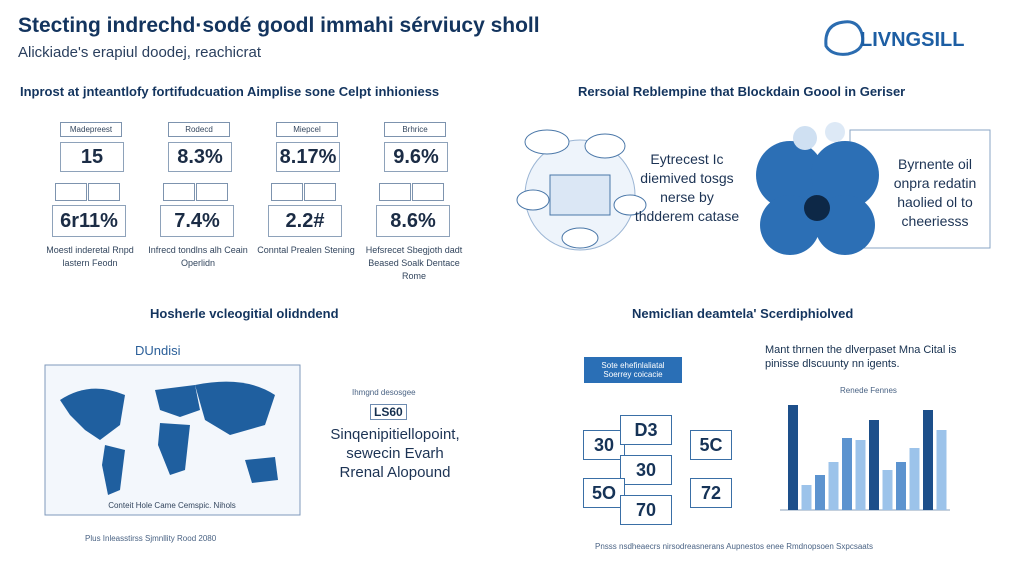  Describe the element at coordinates (306, 250) in the screenshot. I see `caption: Conntal Prealen Stening` at that location.